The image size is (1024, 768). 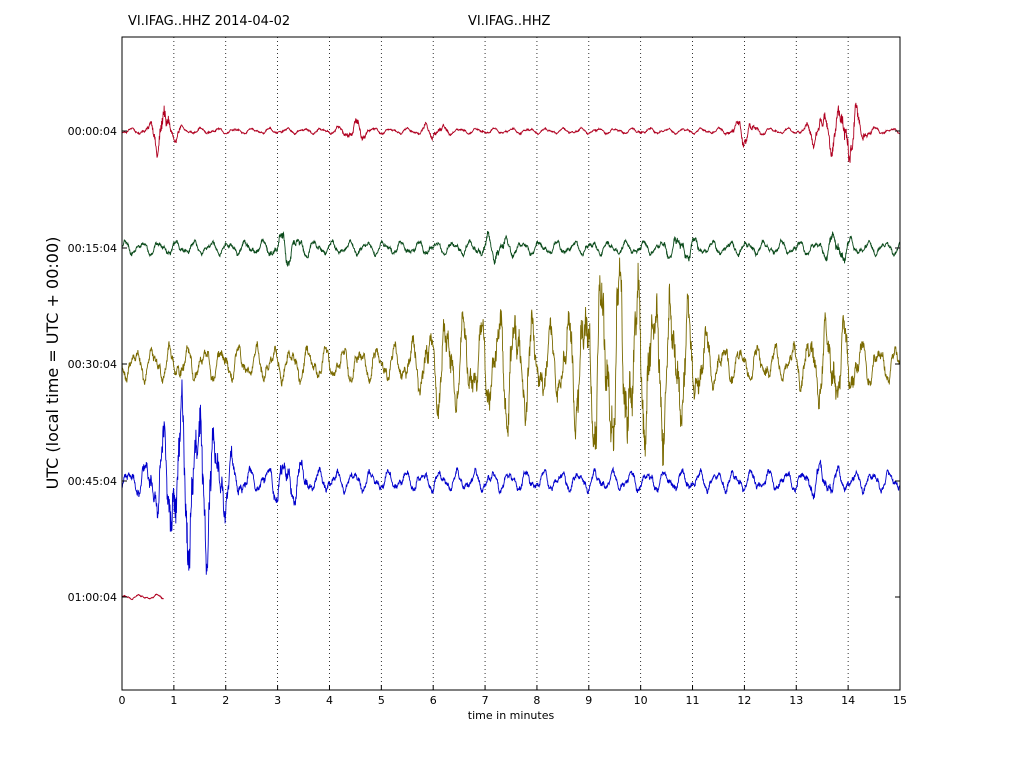 What do you see at coordinates (796, 700) in the screenshot?
I see `x-tick-label: 13` at bounding box center [796, 700].